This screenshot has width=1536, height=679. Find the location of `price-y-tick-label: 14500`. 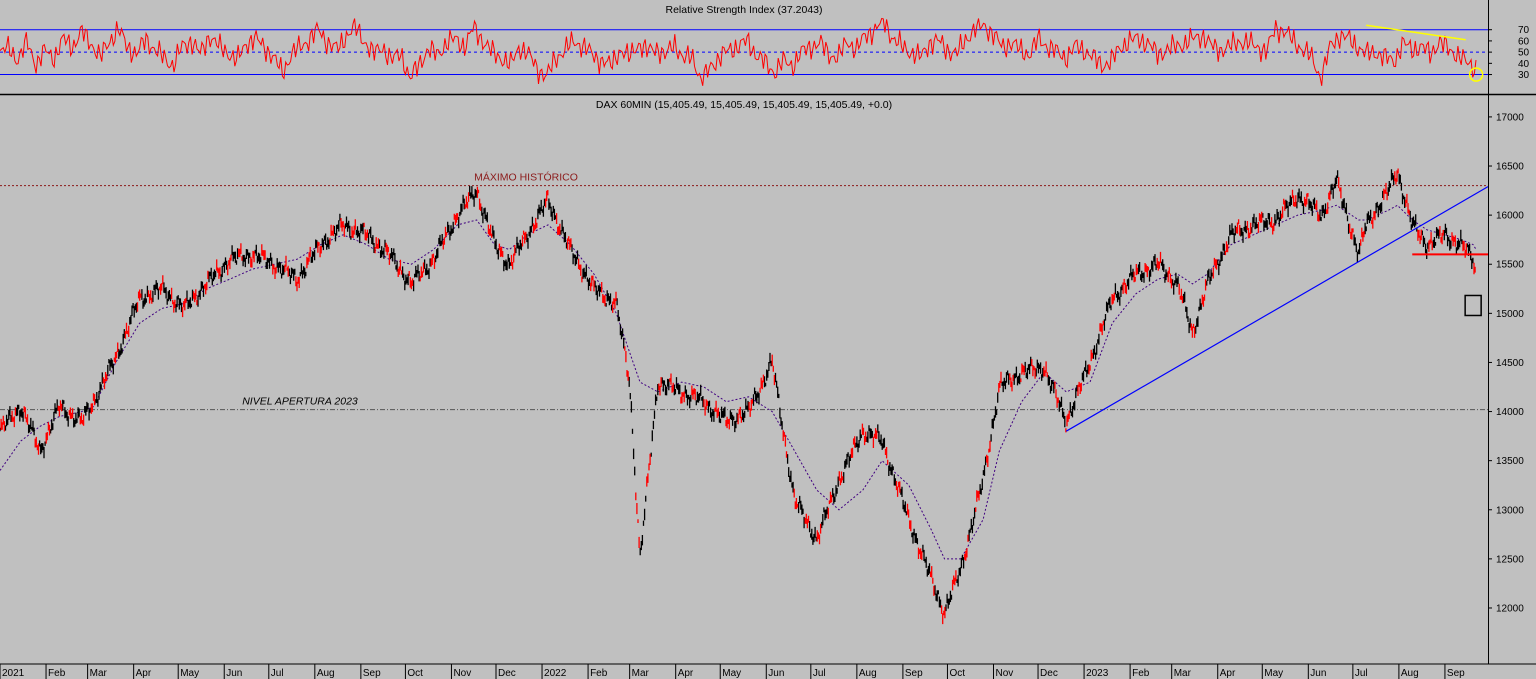

price-y-tick-label: 14500 is located at coordinates (1510, 363).